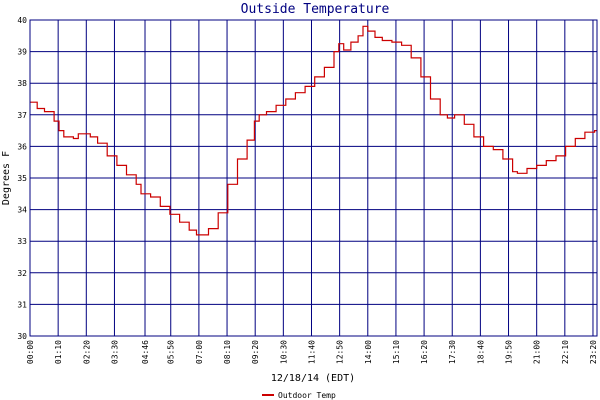 Image resolution: width=600 pixels, height=400 pixels. I want to click on x-tick-label: 09:20, so click(255, 352).